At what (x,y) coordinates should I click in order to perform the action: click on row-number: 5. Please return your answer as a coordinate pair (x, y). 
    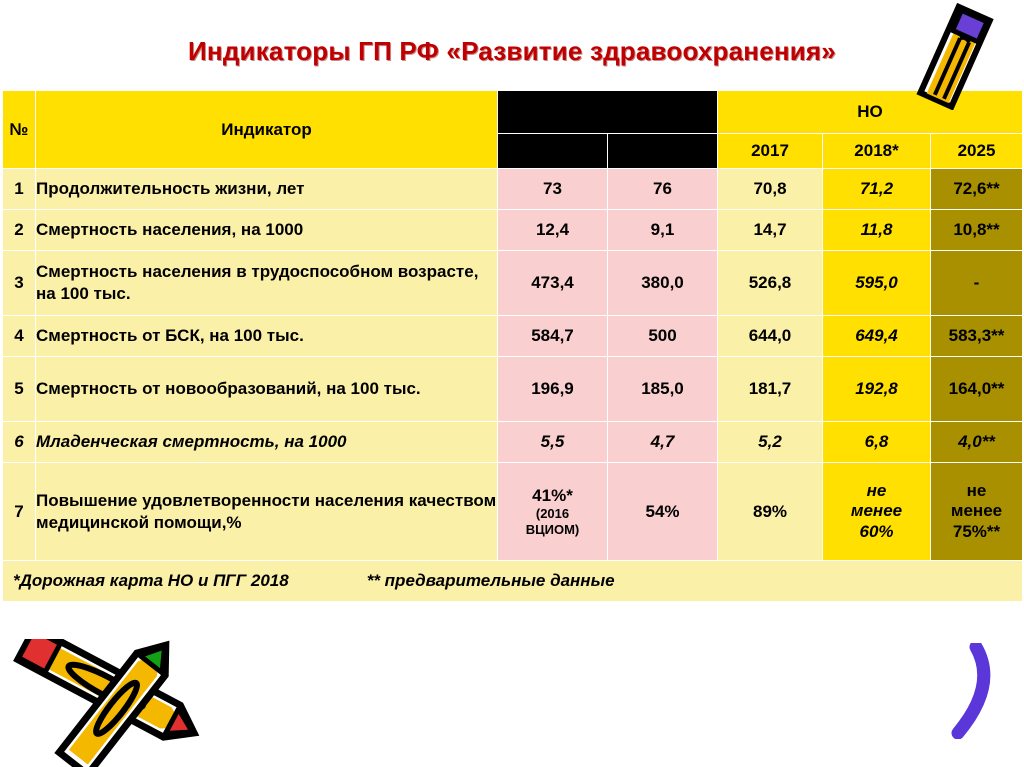
    Looking at the image, I should click on (19, 389).